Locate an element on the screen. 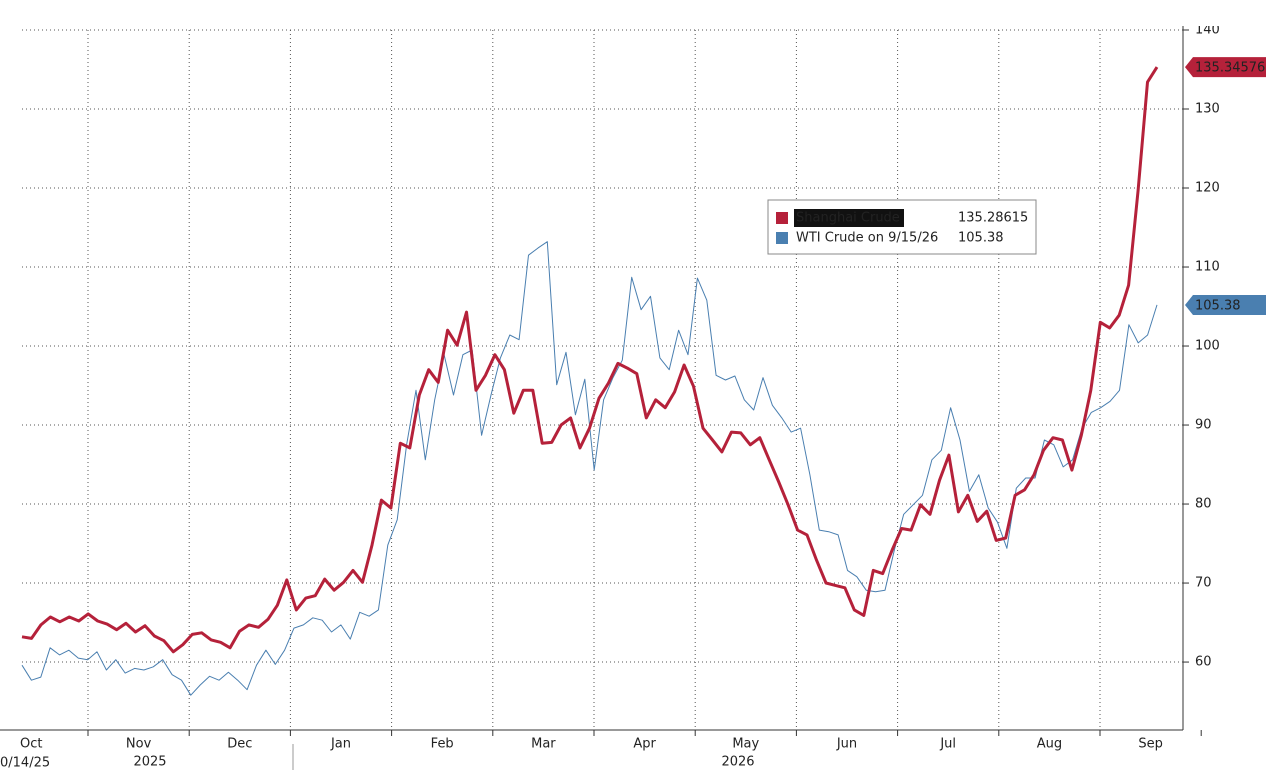 Image resolution: width=1280 pixels, height=784 pixels. y-tick-label: 130 is located at coordinates (1207, 109).